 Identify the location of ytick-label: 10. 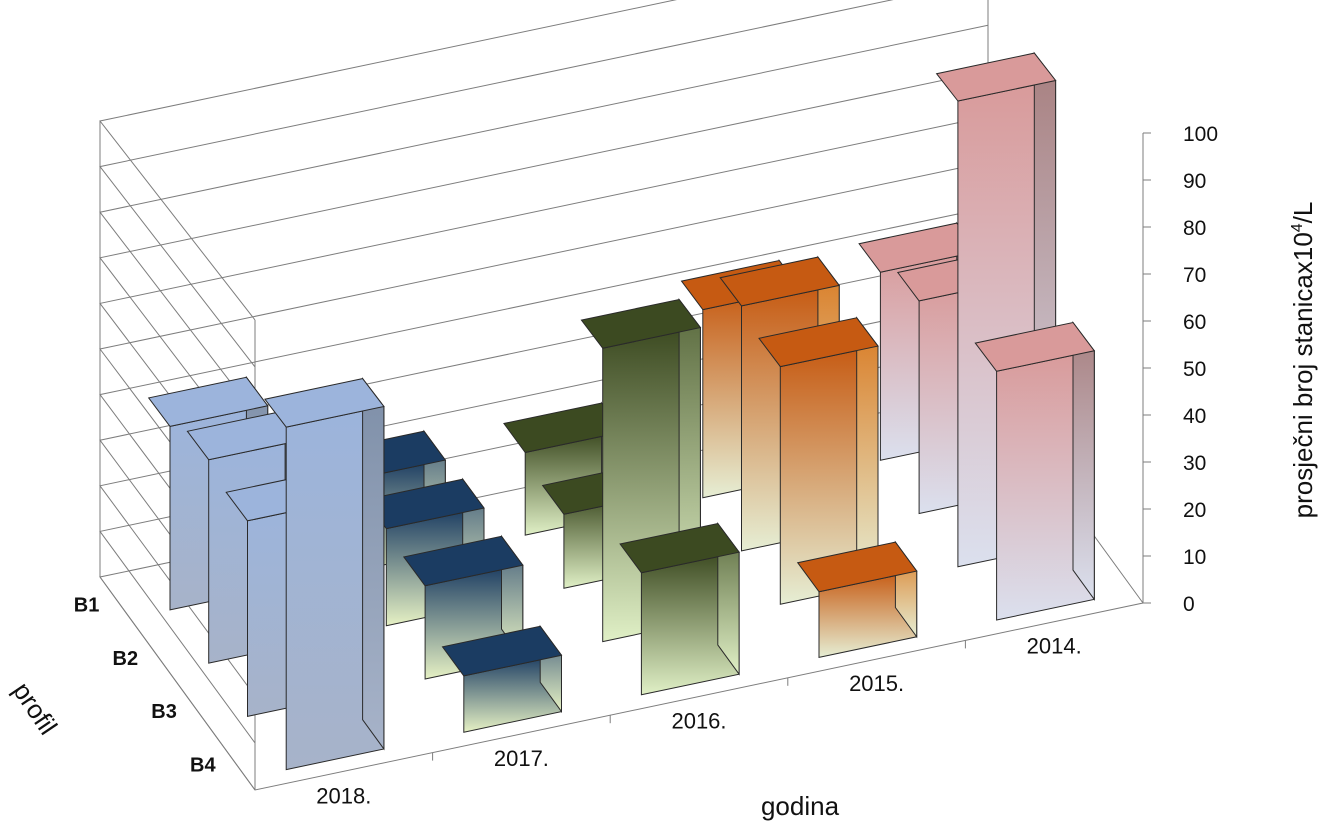
(1194, 557).